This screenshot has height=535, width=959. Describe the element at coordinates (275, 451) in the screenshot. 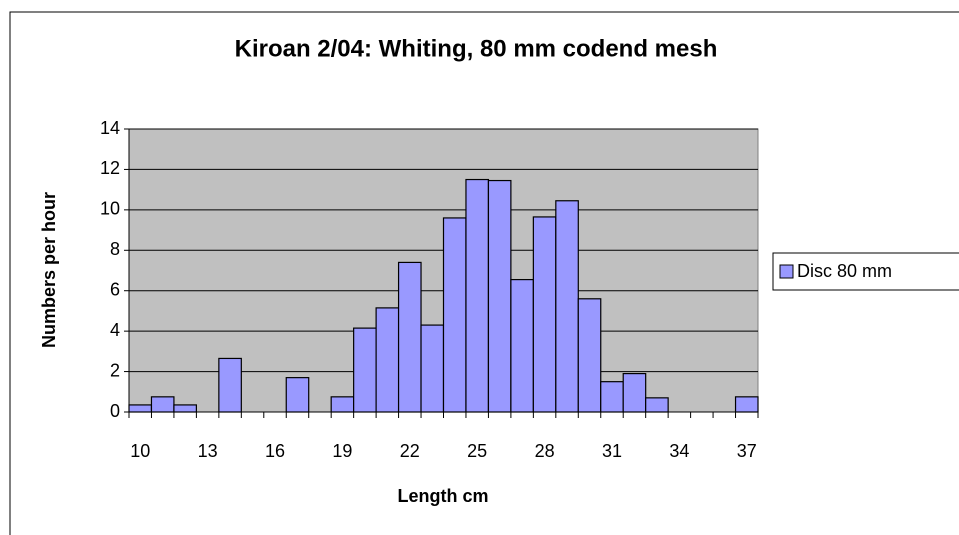

I see `x-tick-label: 16` at that location.